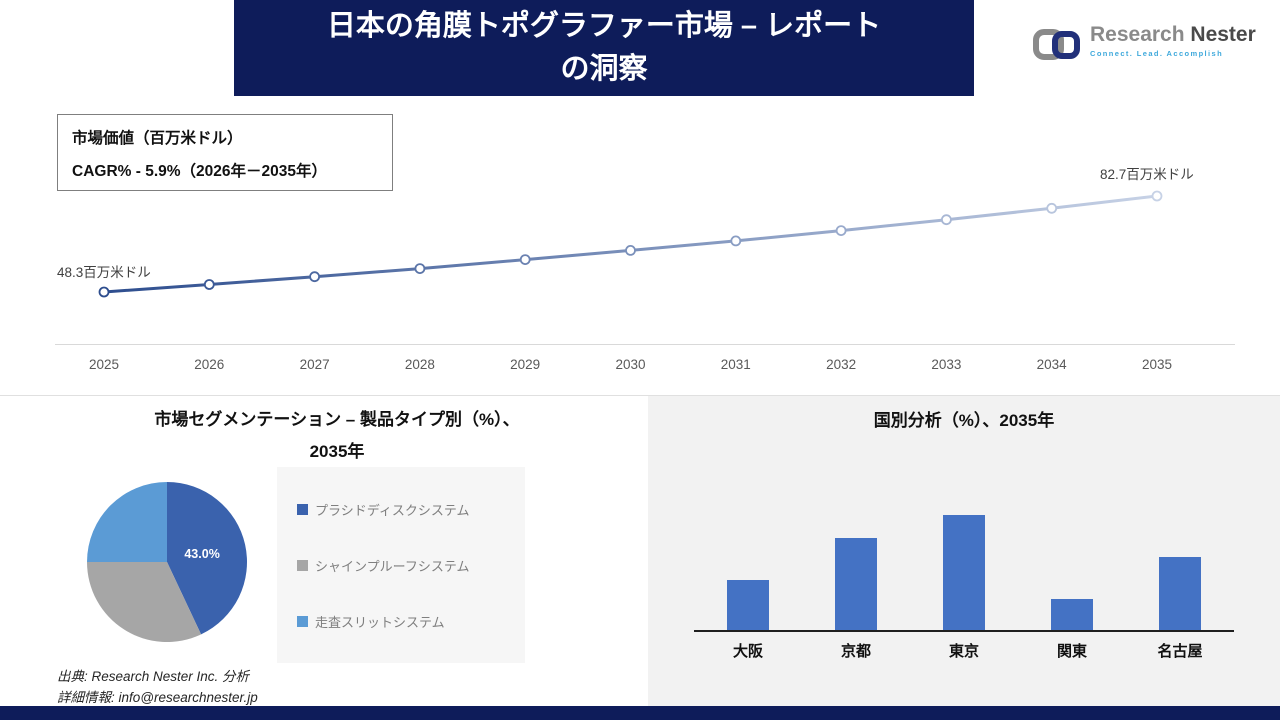 The height and width of the screenshot is (720, 1280). Describe the element at coordinates (1147, 174) in the screenshot. I see `line-end-data-label: 82.7百万米ドル` at that location.